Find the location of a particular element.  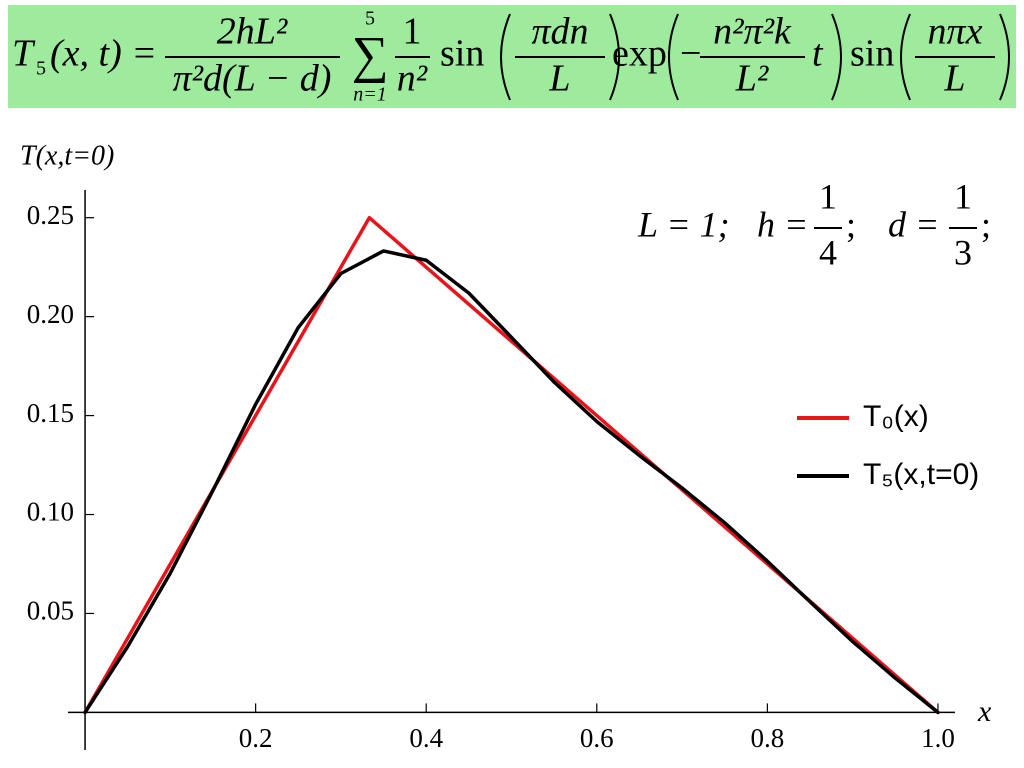

legend-label: T₀(x) is located at coordinates (896, 416).